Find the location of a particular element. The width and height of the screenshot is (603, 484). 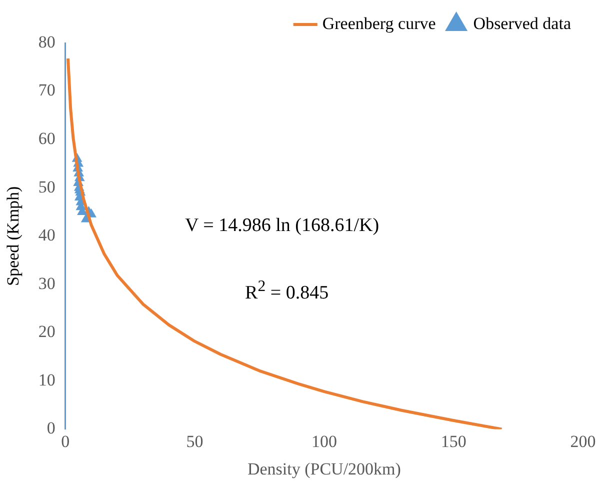

legend-label: Observed data is located at coordinates (522, 23).